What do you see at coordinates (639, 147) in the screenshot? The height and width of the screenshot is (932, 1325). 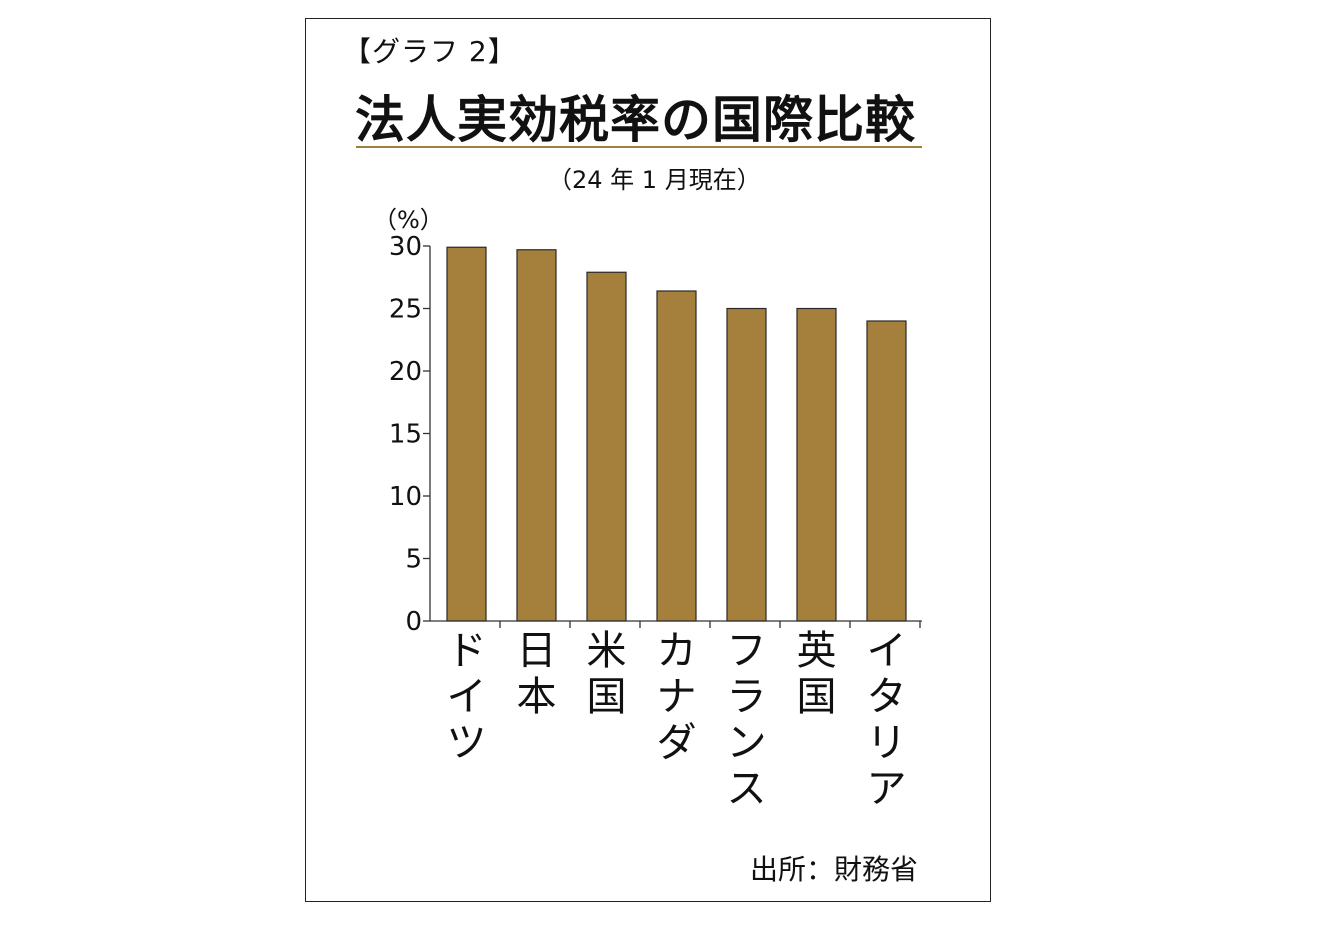 I see `title-divider` at bounding box center [639, 147].